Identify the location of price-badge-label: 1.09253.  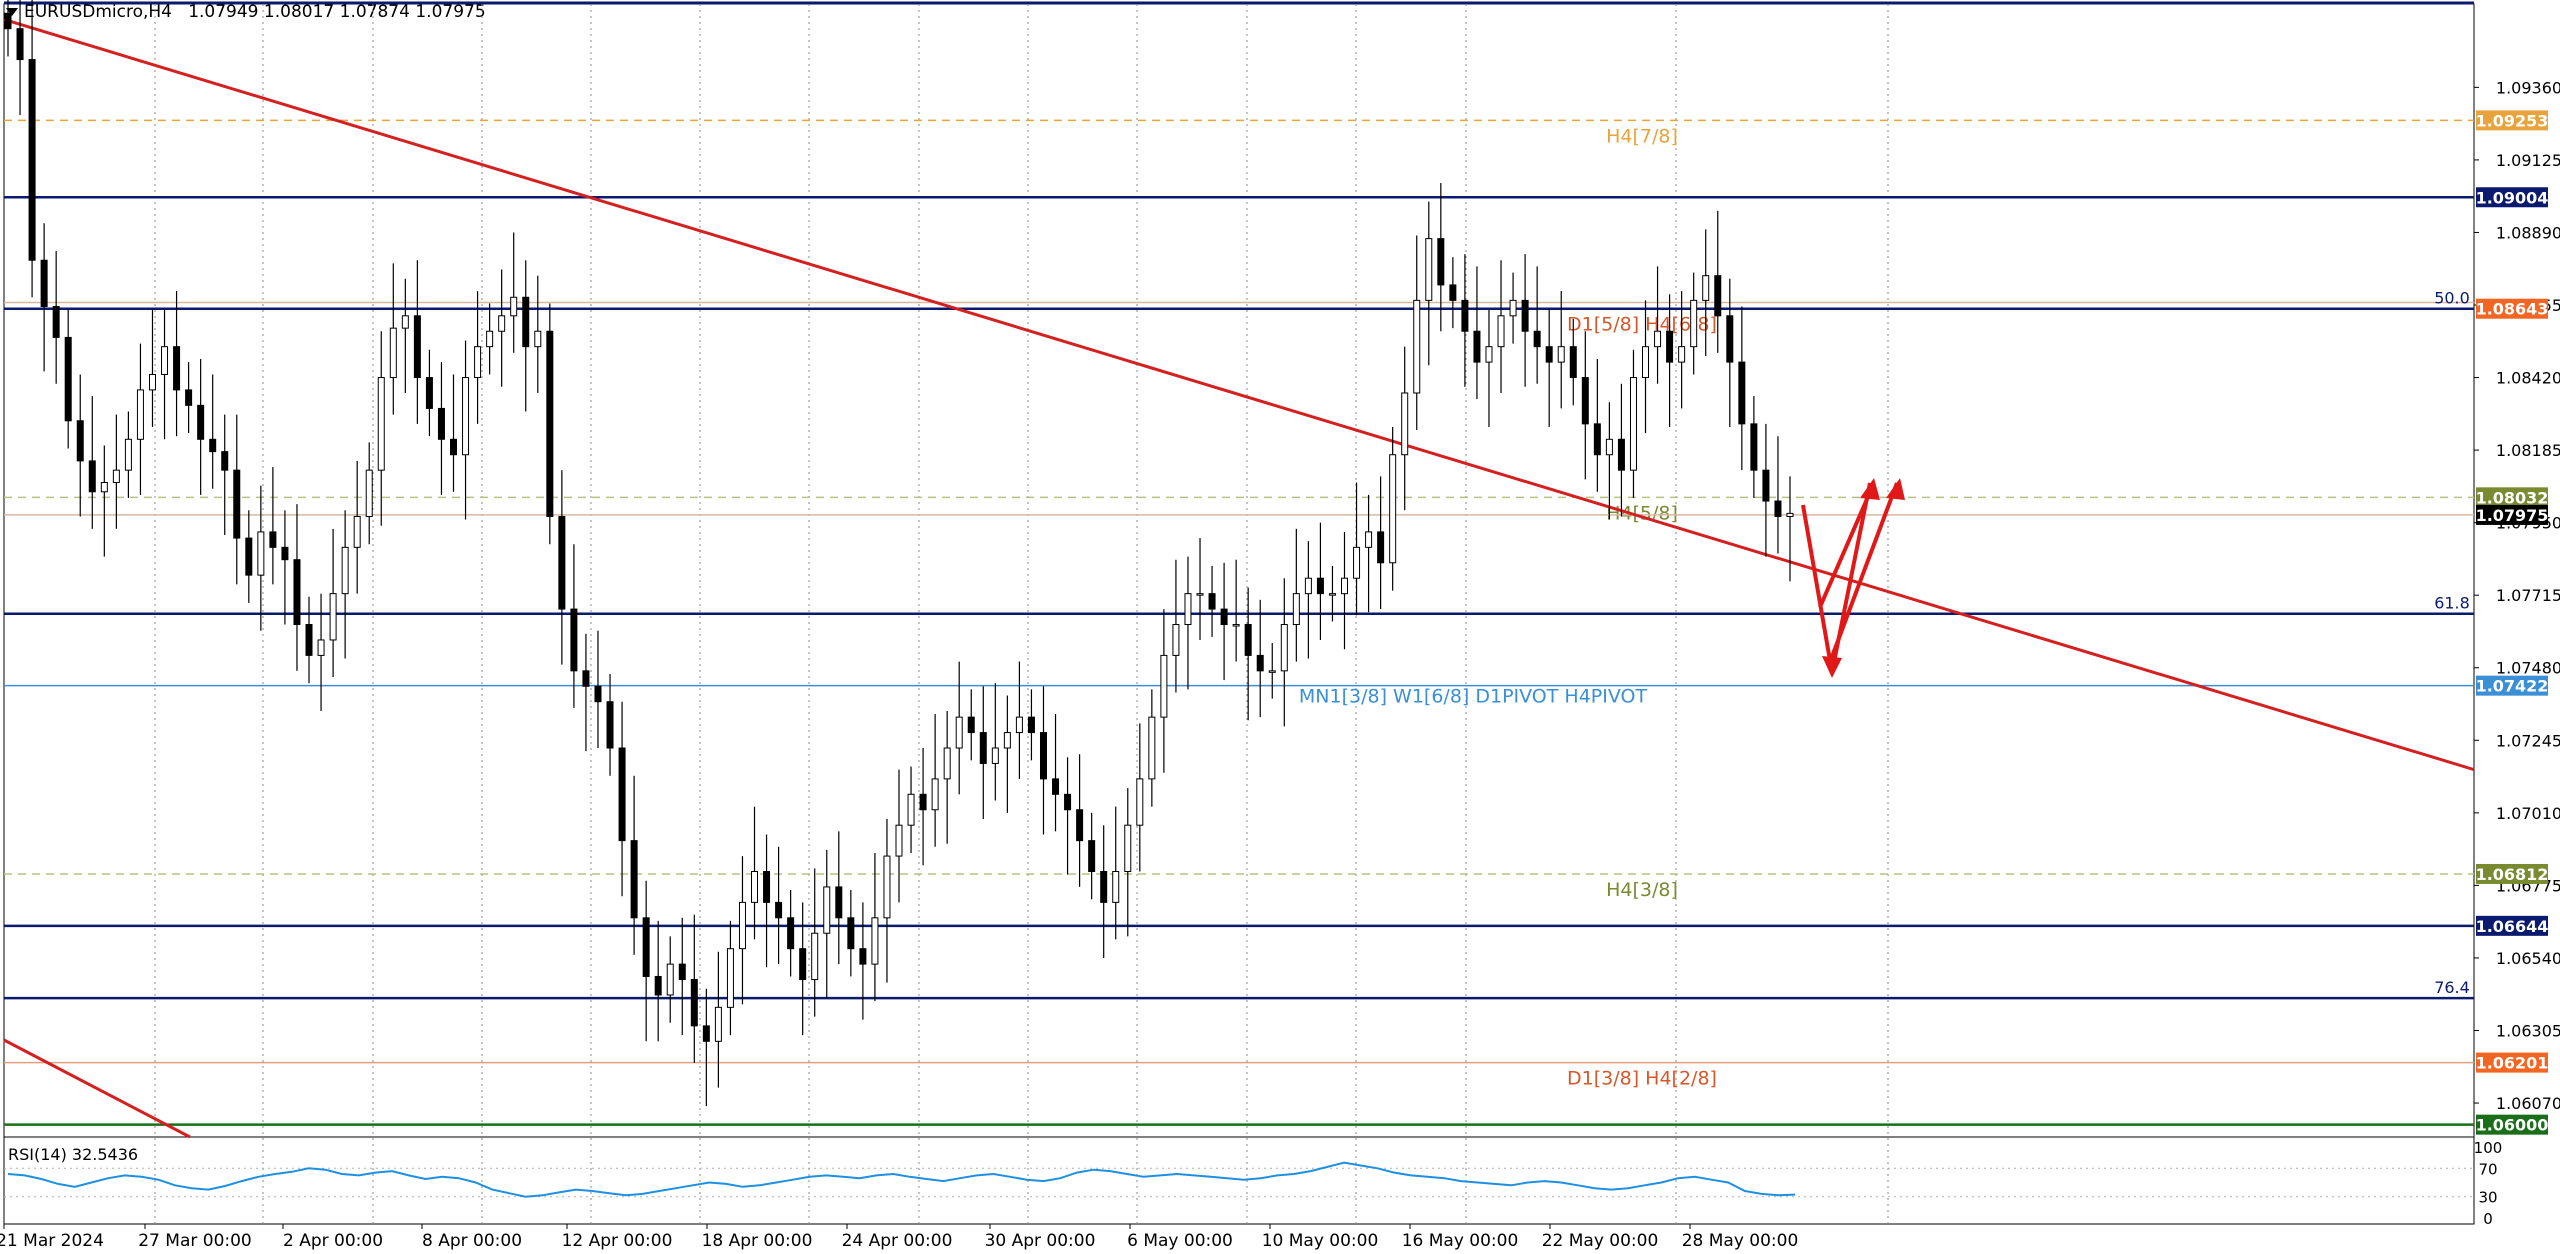
(2512, 120).